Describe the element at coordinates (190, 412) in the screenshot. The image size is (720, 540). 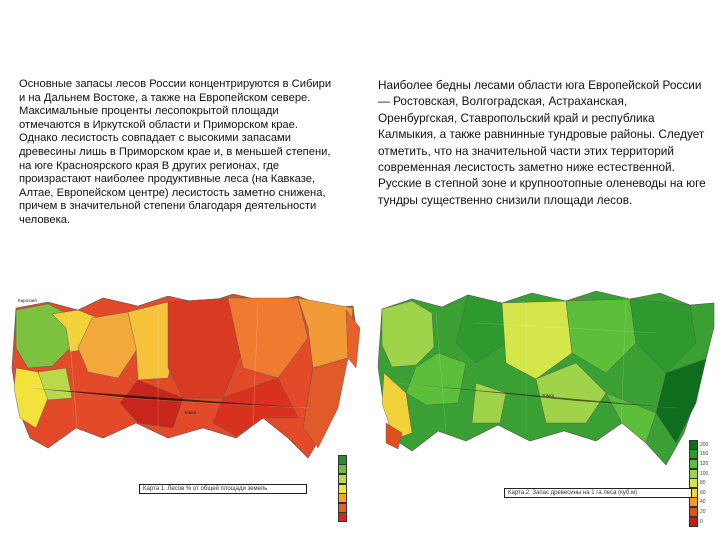
I see `map1-label-city: Томск` at that location.